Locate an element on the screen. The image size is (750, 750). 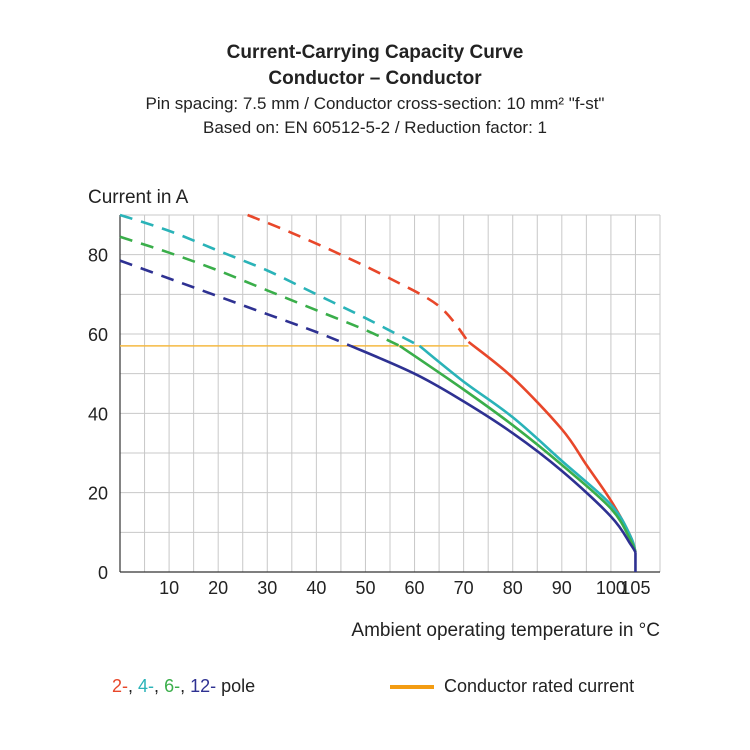
series-4pole-dashed-line is located at coordinates (270, 280).